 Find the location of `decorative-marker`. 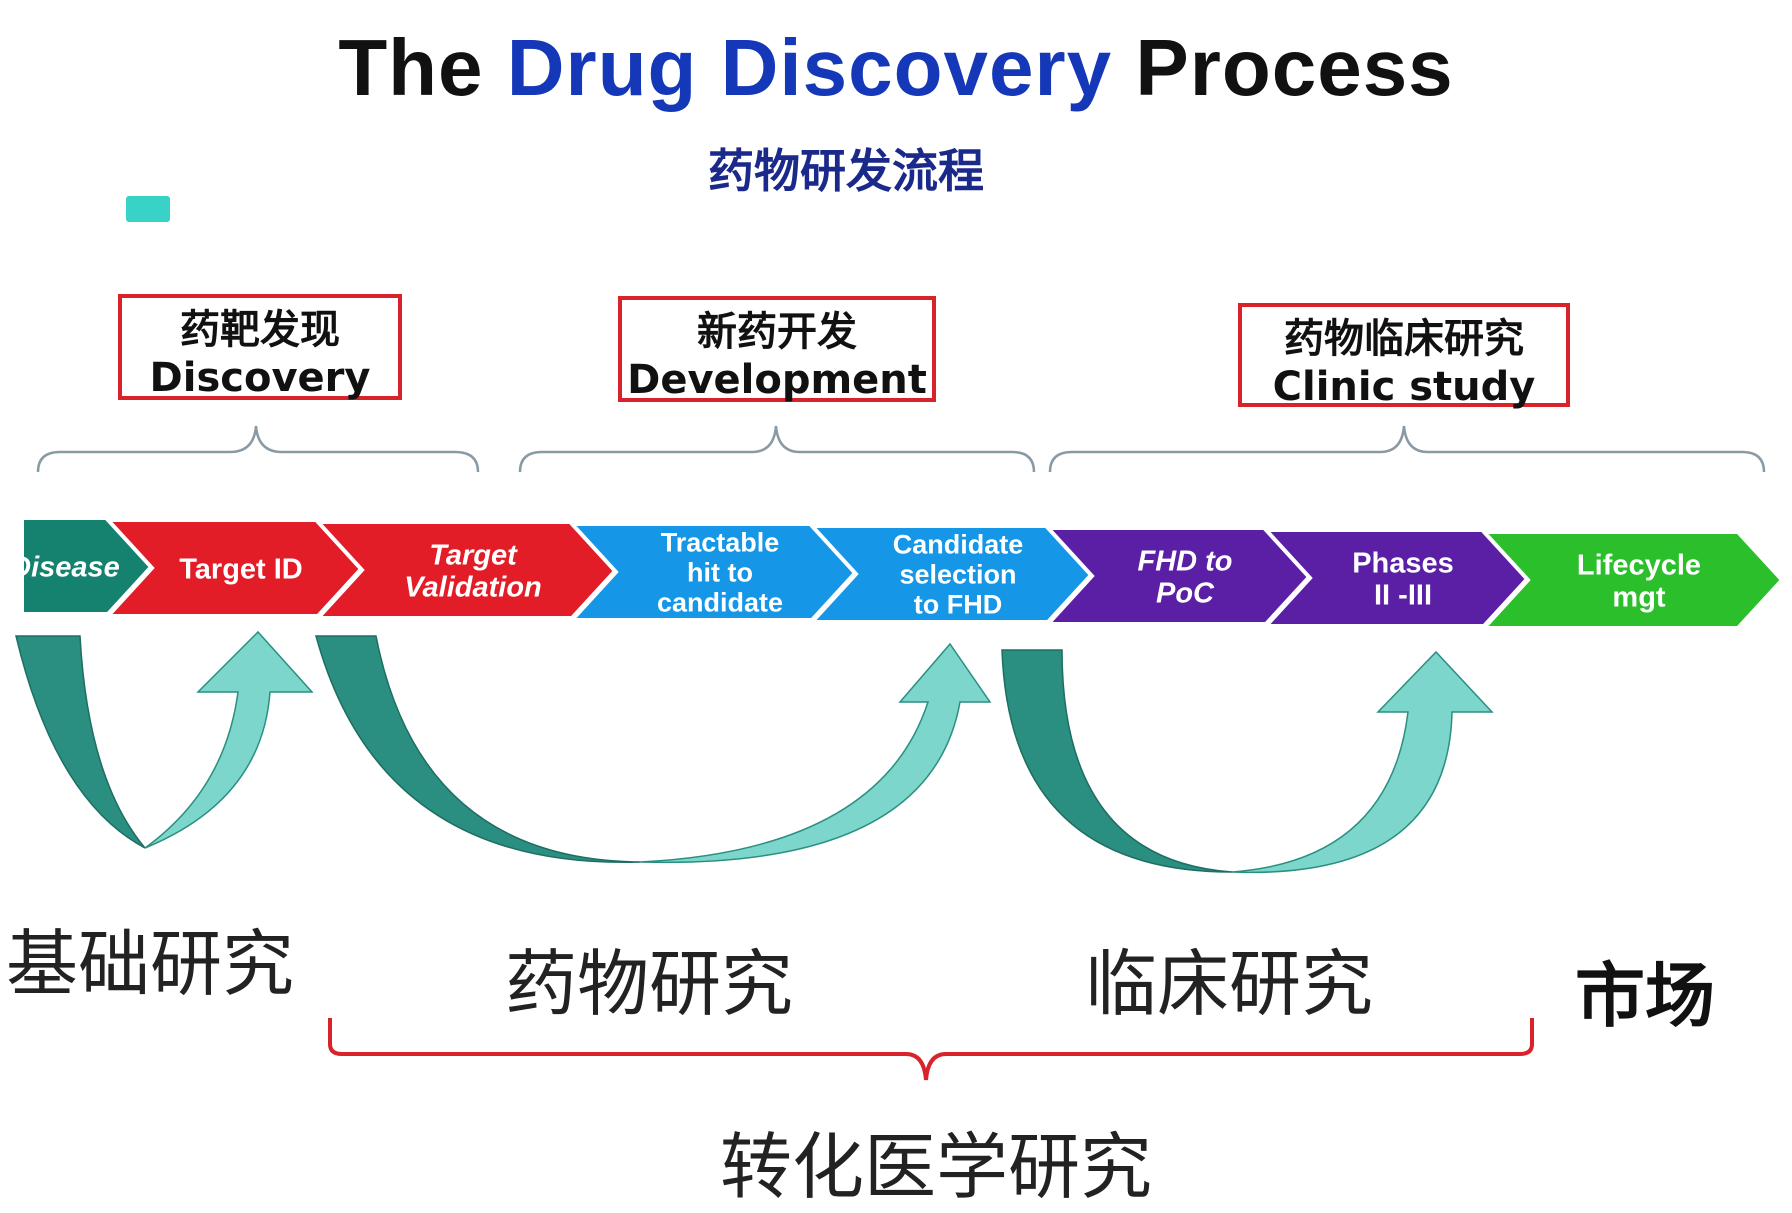

decorative-marker is located at coordinates (148, 209).